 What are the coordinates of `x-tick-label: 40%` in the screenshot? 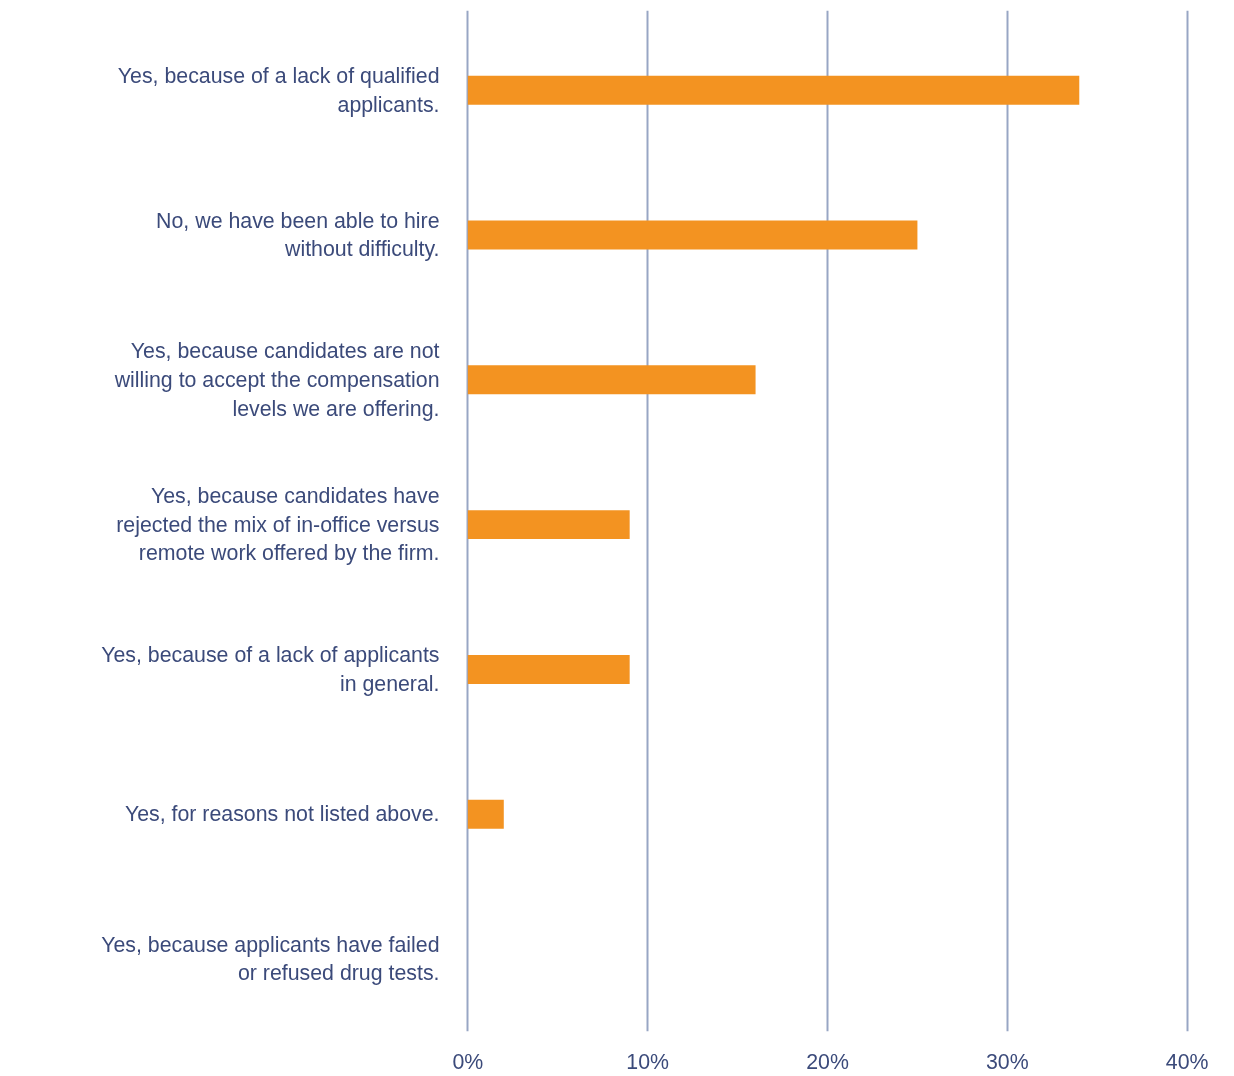 It's located at (1187, 1061).